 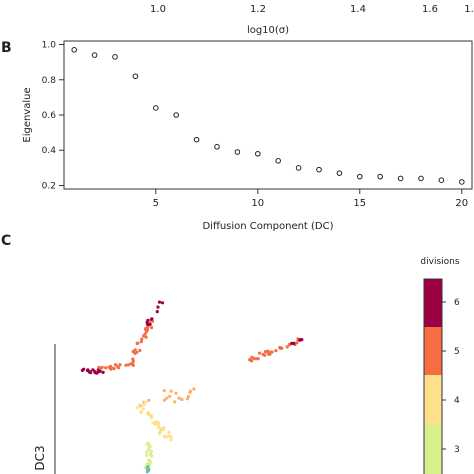 What do you see at coordinates (457, 352) in the screenshot?
I see `colorbar-tick-label: 5` at bounding box center [457, 352].